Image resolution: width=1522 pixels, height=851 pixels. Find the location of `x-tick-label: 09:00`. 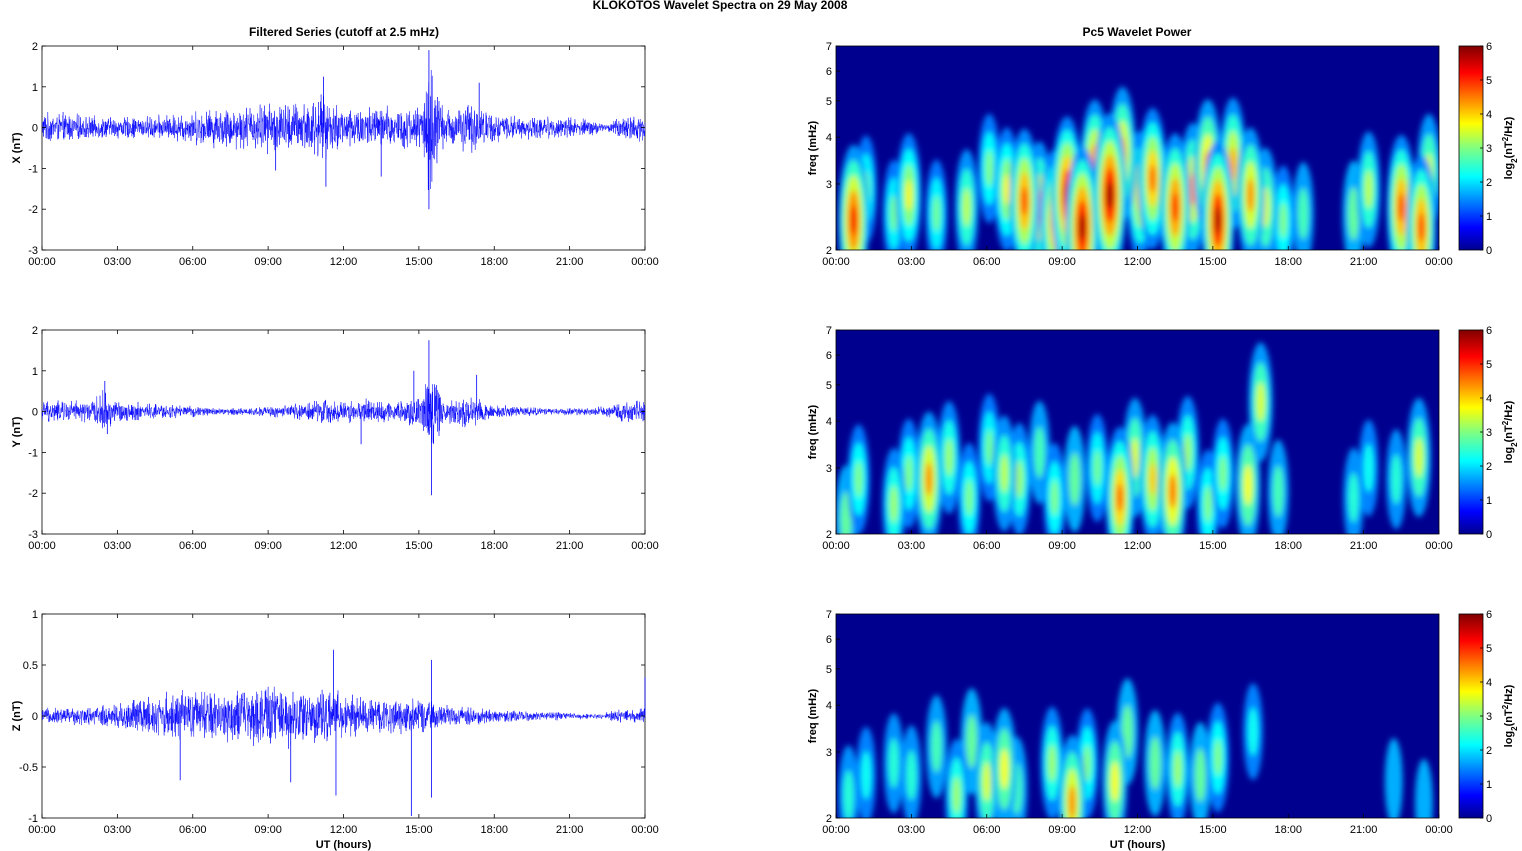

x-tick-label: 09:00 is located at coordinates (268, 546).